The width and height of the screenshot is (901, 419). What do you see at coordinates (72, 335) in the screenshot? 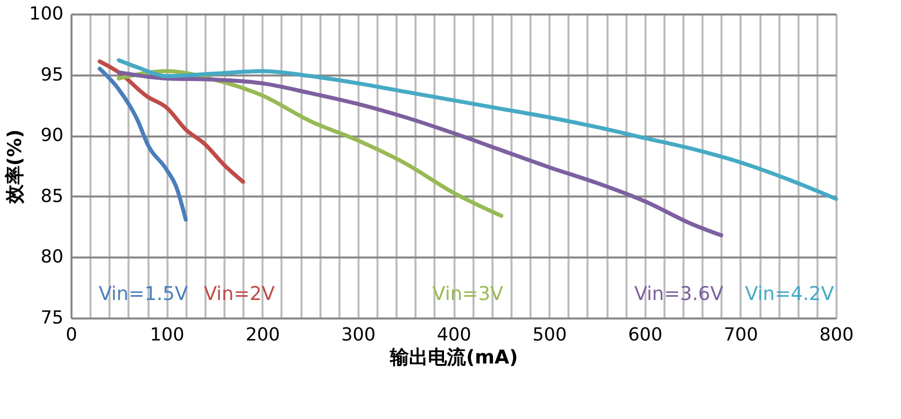
I see `x-tick-label: 0` at bounding box center [72, 335].